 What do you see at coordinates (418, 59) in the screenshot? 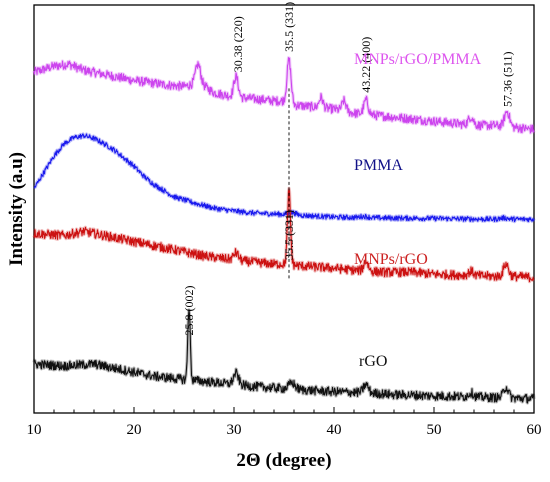
I see `series-label: MNPs/rGO/PMMA` at bounding box center [418, 59].